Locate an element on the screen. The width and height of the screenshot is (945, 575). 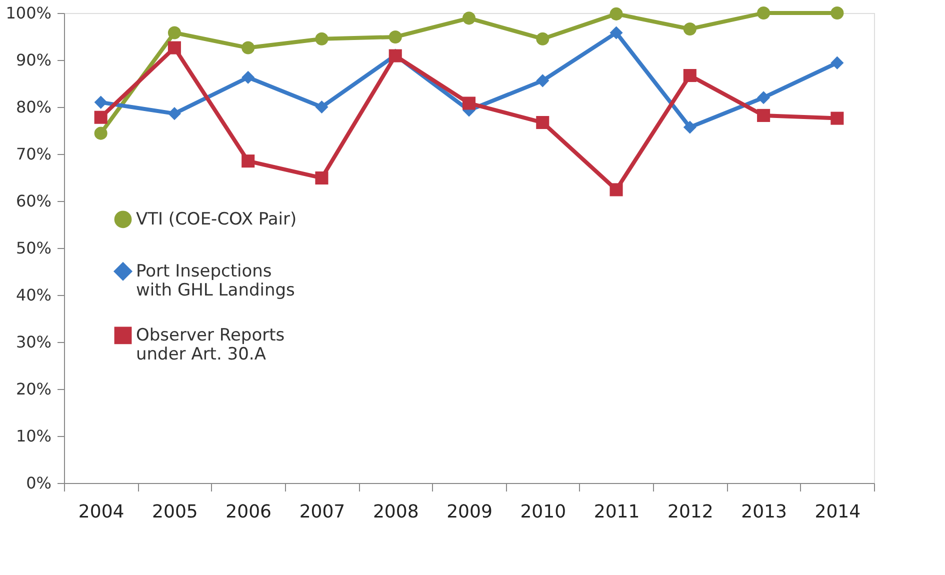
y-tick-label: 50% is located at coordinates (34, 248).